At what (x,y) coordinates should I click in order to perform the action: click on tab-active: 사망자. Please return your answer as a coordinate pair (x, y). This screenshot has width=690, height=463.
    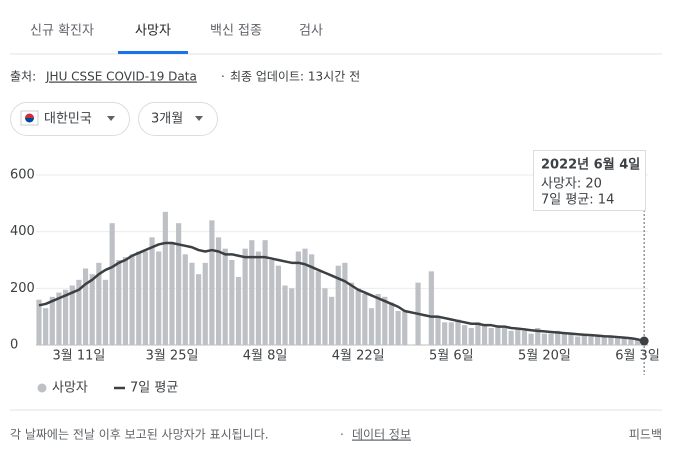
    Looking at the image, I should click on (153, 31).